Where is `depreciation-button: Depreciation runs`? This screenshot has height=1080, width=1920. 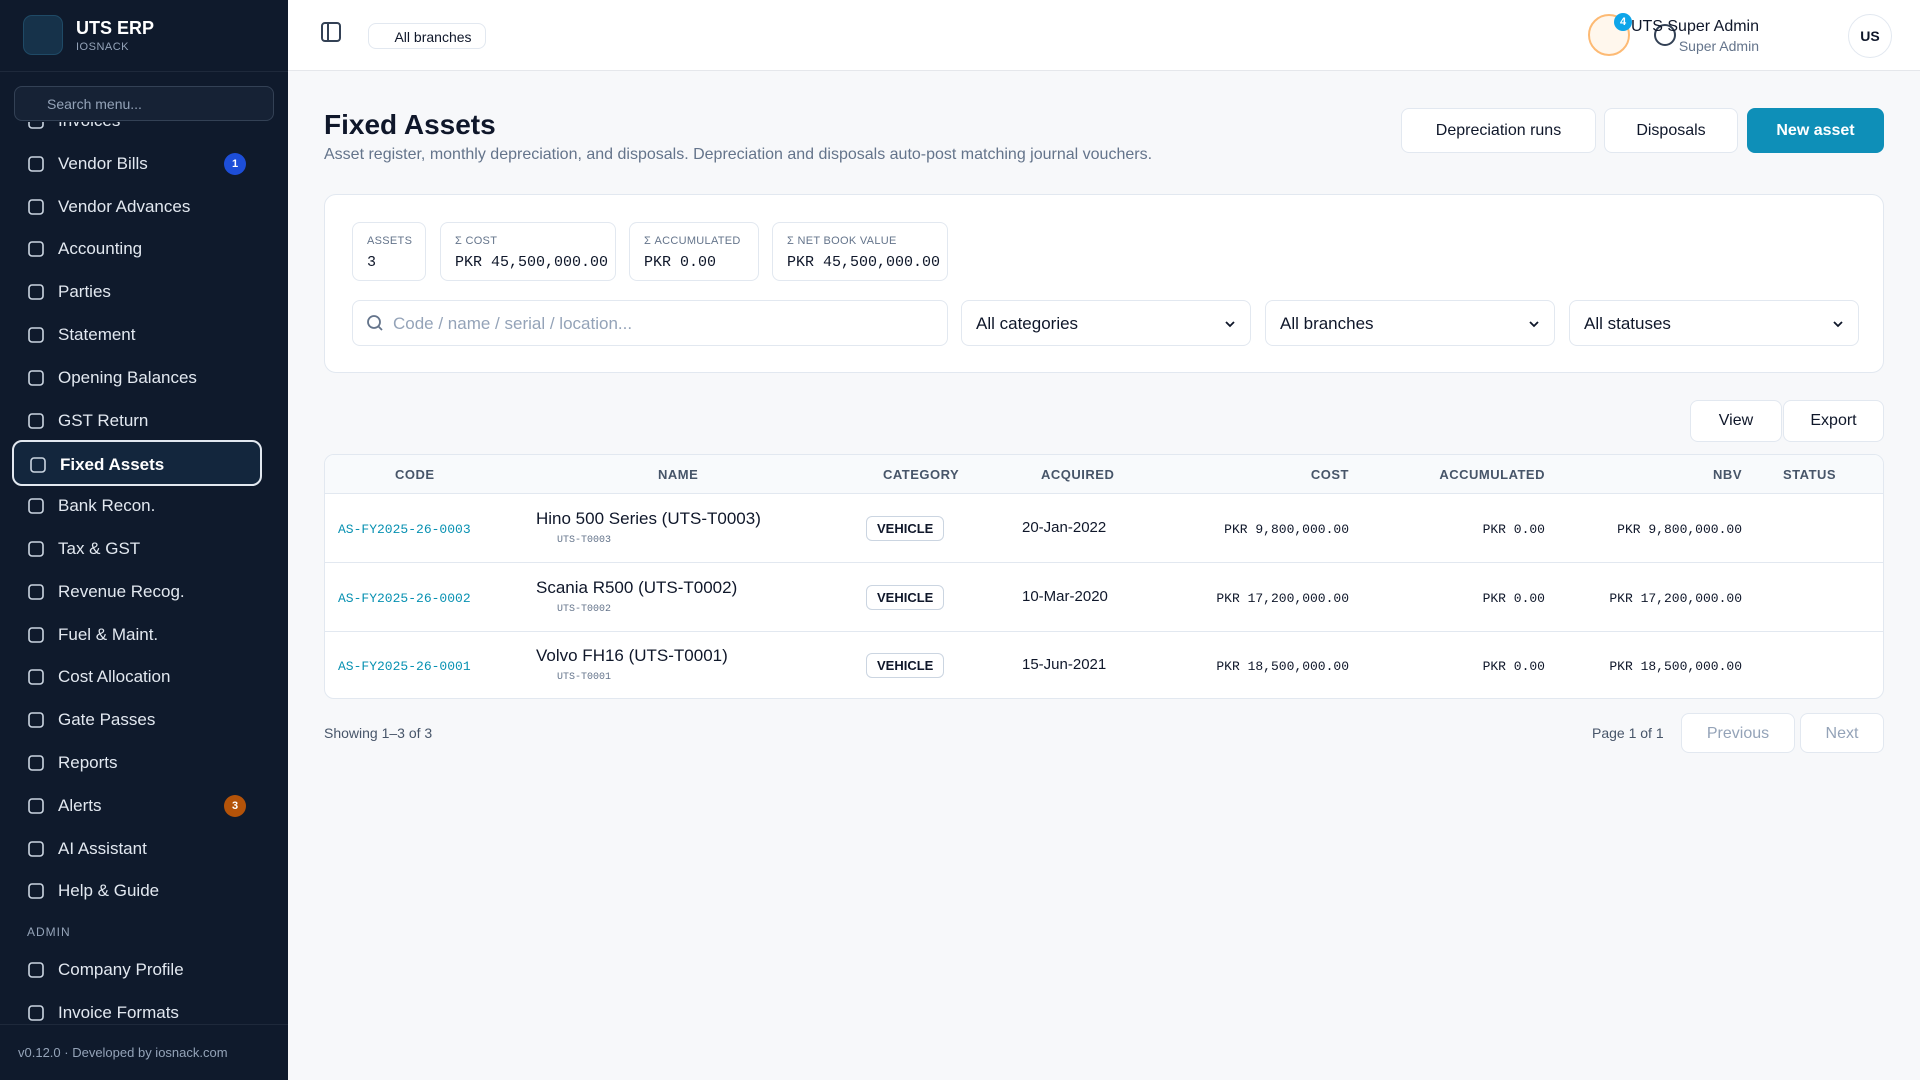 depreciation-button: Depreciation runs is located at coordinates (1498, 130).